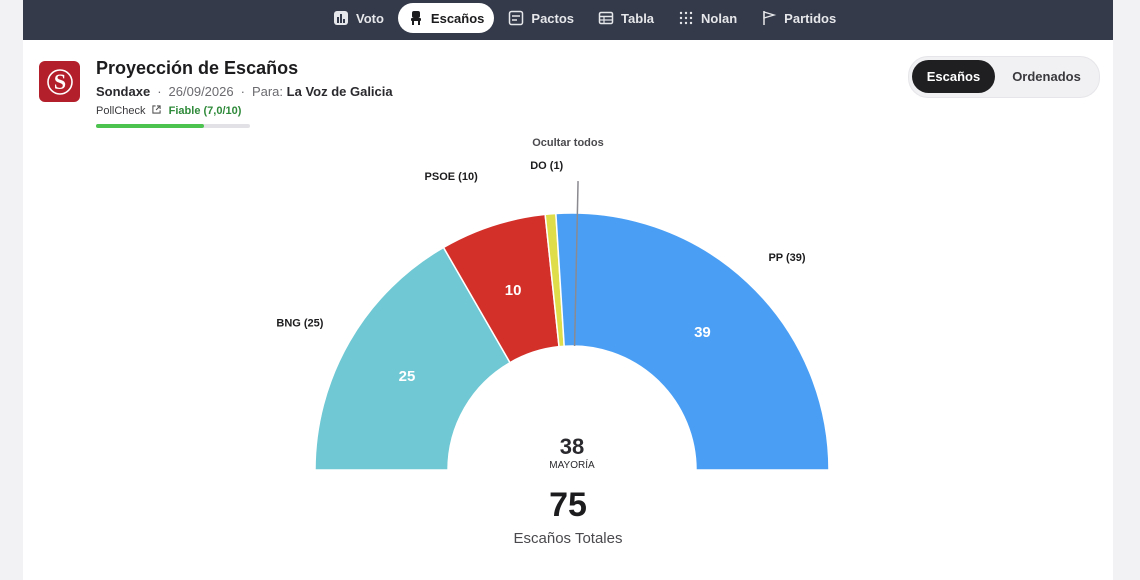 The image size is (1140, 580). I want to click on chair-icon, so click(415, 18).